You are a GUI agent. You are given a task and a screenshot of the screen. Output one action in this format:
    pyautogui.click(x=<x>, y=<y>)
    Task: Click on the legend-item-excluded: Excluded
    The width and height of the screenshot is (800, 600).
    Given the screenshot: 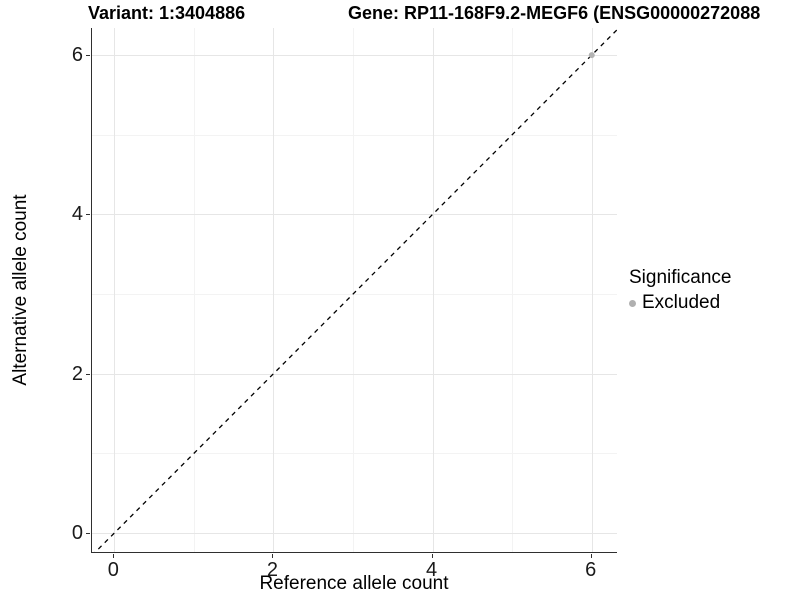 What is the action you would take?
    pyautogui.click(x=680, y=303)
    